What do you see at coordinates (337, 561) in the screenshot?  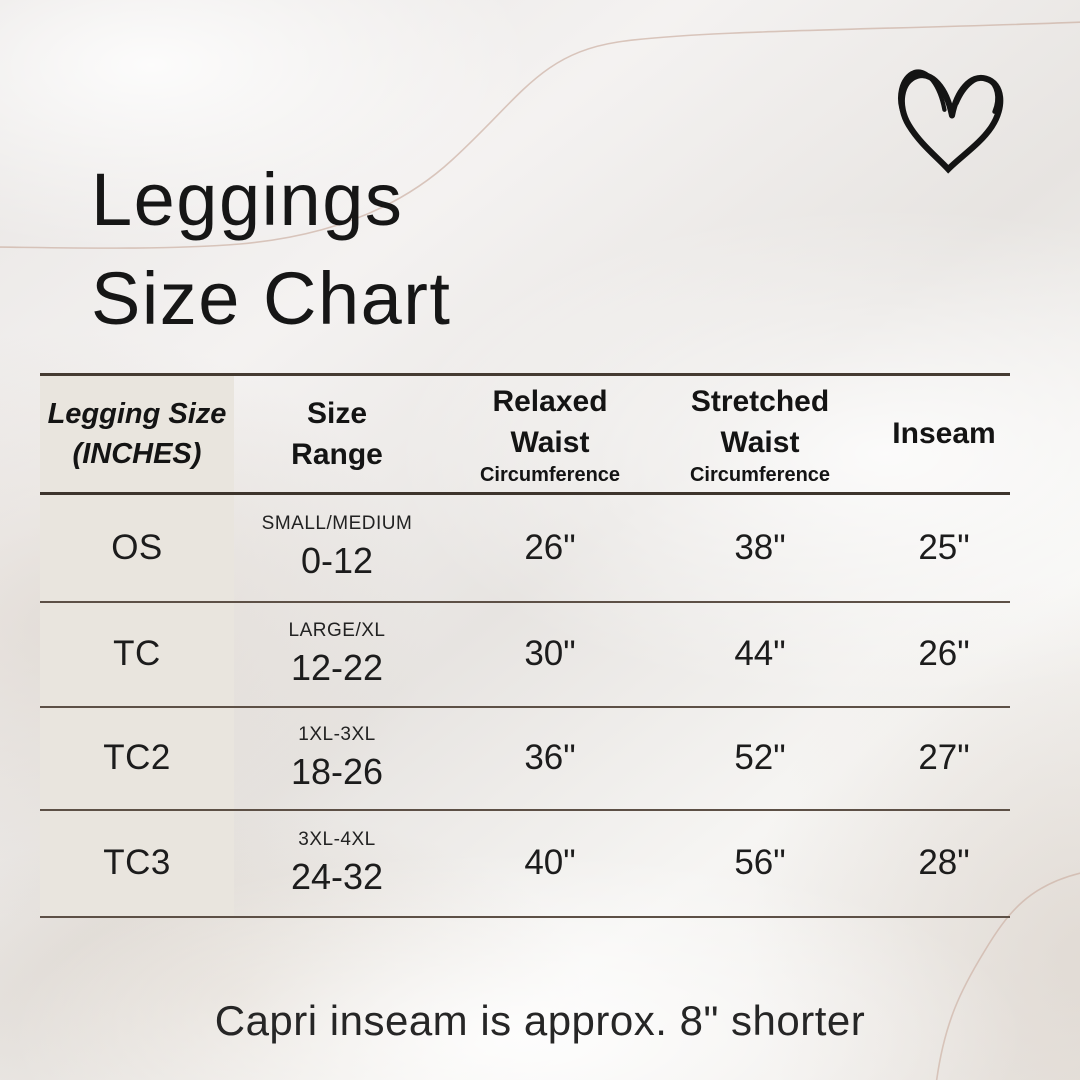 I see `range-numbers: 0-12` at bounding box center [337, 561].